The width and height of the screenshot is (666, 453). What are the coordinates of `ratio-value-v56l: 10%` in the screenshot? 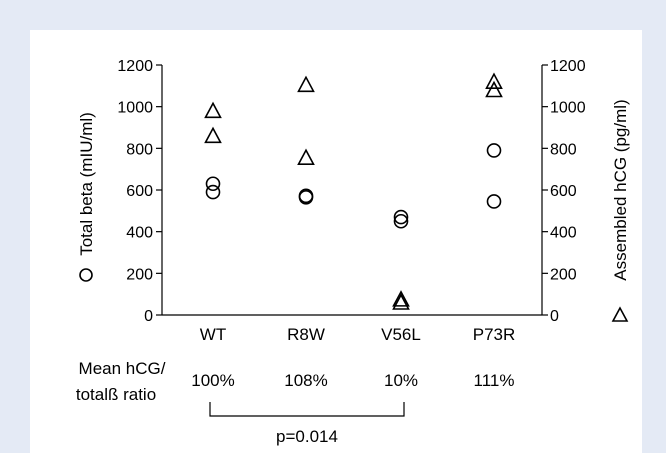 It's located at (401, 380).